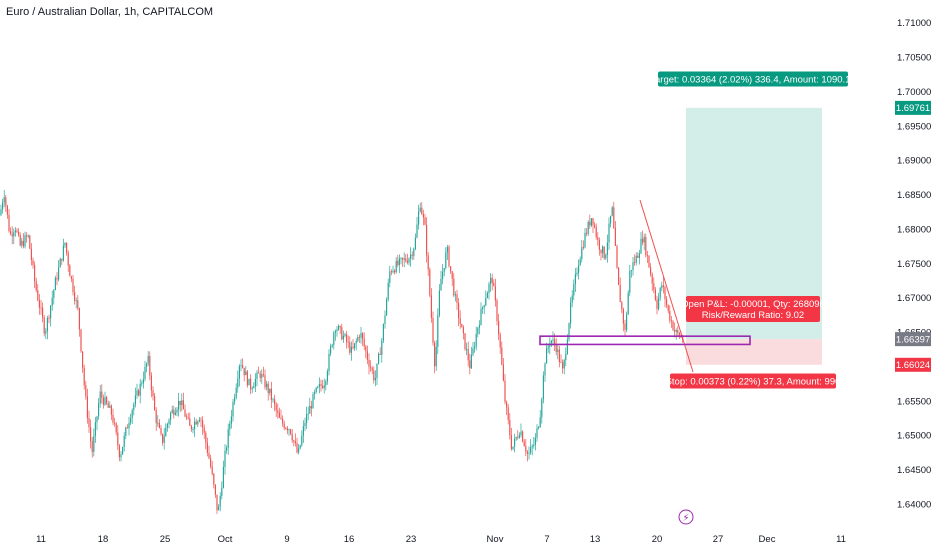 The height and width of the screenshot is (555, 932). Describe the element at coordinates (767, 539) in the screenshot. I see `x-tick-label: Dec` at that location.